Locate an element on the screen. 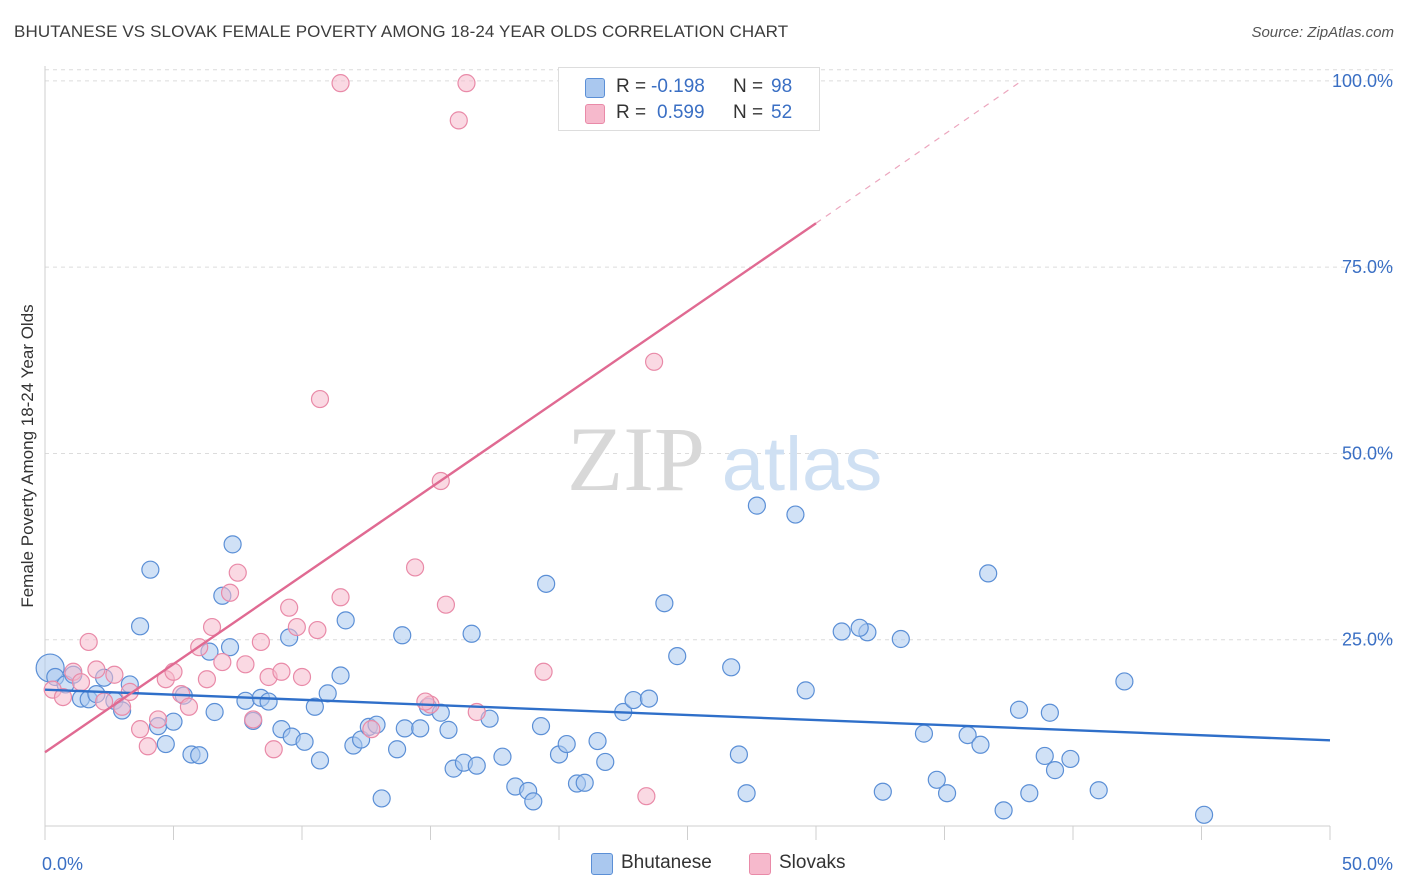 The height and width of the screenshot is (892, 1406). slovaks-legend-label: Slovaks is located at coordinates (812, 862).